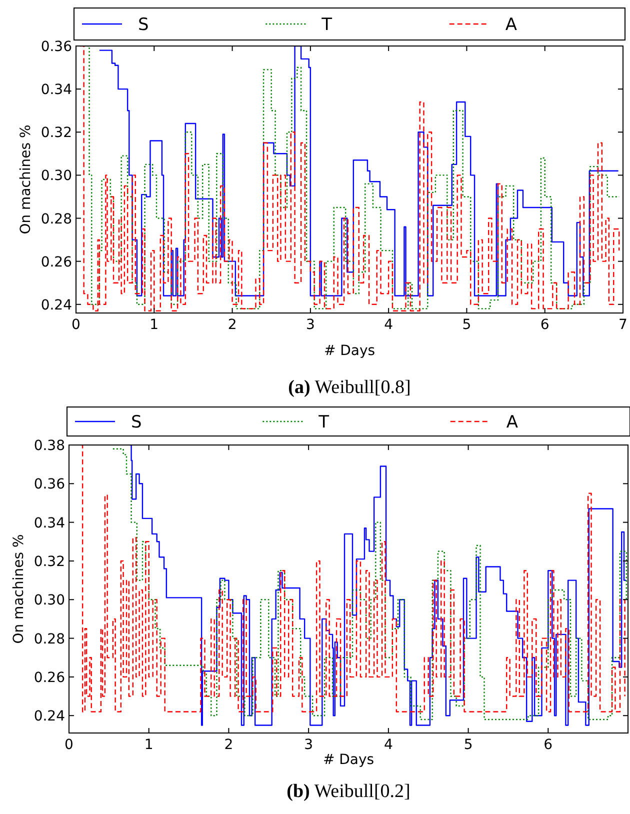 Image resolution: width=630 pixels, height=814 pixels. I want to click on y-tick-label: 0.38, so click(49, 446).